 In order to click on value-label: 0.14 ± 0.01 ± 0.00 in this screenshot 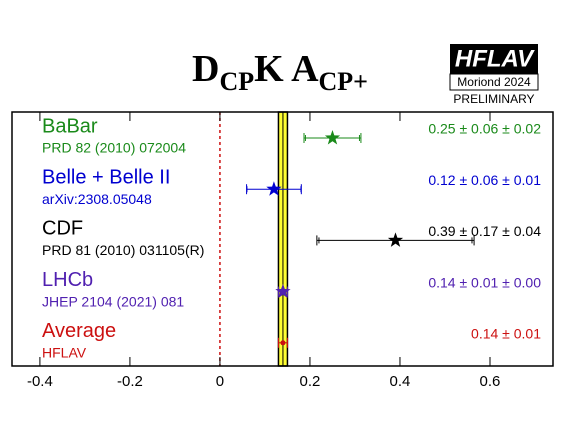, I will do `click(484, 282)`.